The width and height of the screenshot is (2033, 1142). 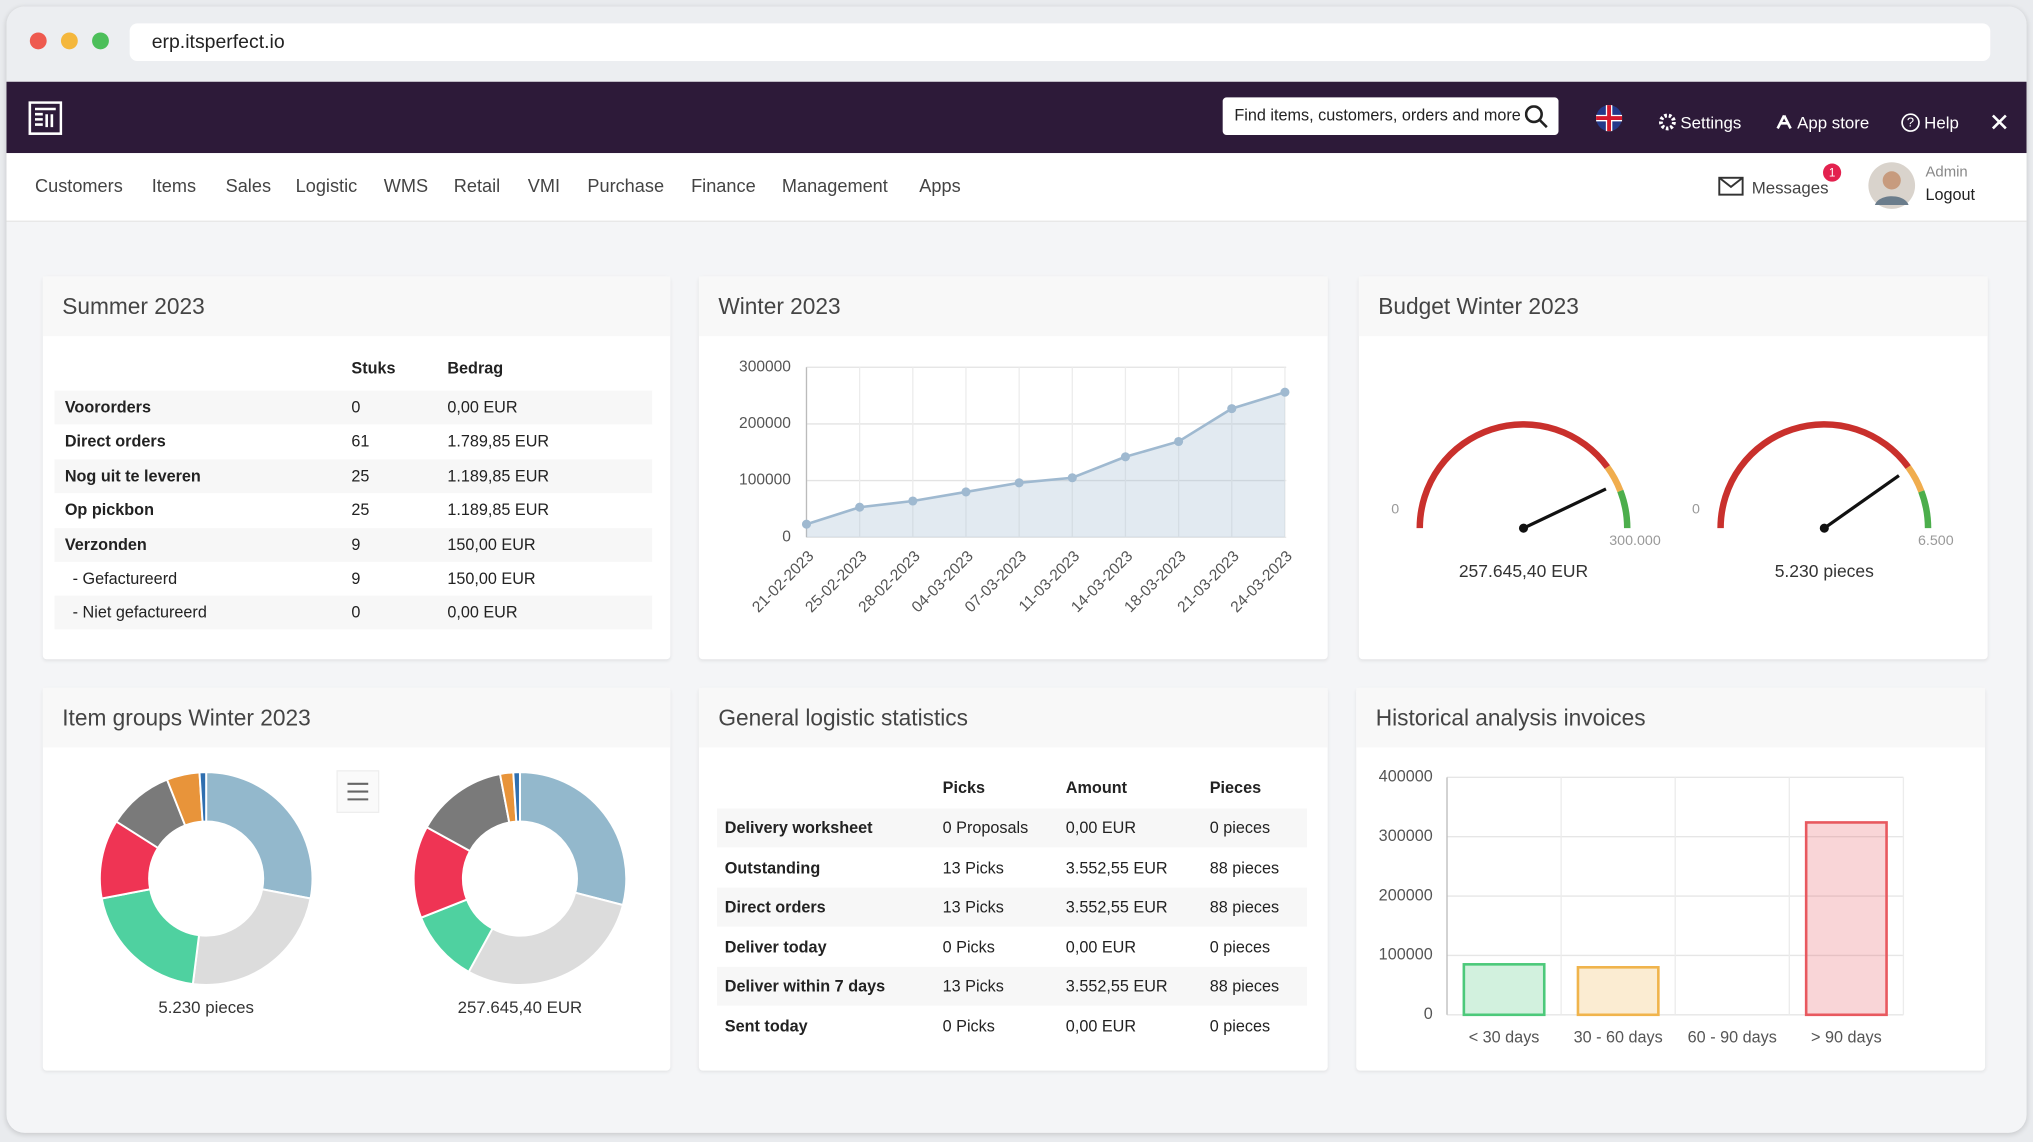 I want to click on row-label: Deliver today, so click(x=775, y=947).